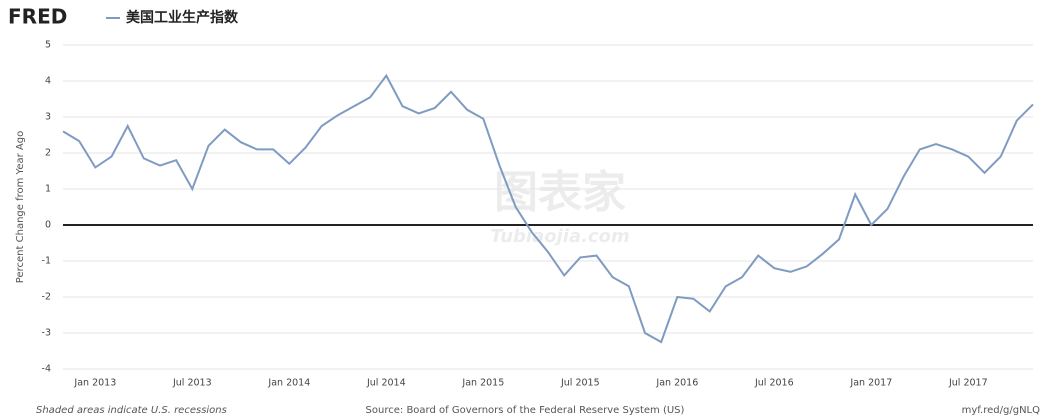 The height and width of the screenshot is (420, 1052). Describe the element at coordinates (48, 225) in the screenshot. I see `y-tick-label: 0` at that location.